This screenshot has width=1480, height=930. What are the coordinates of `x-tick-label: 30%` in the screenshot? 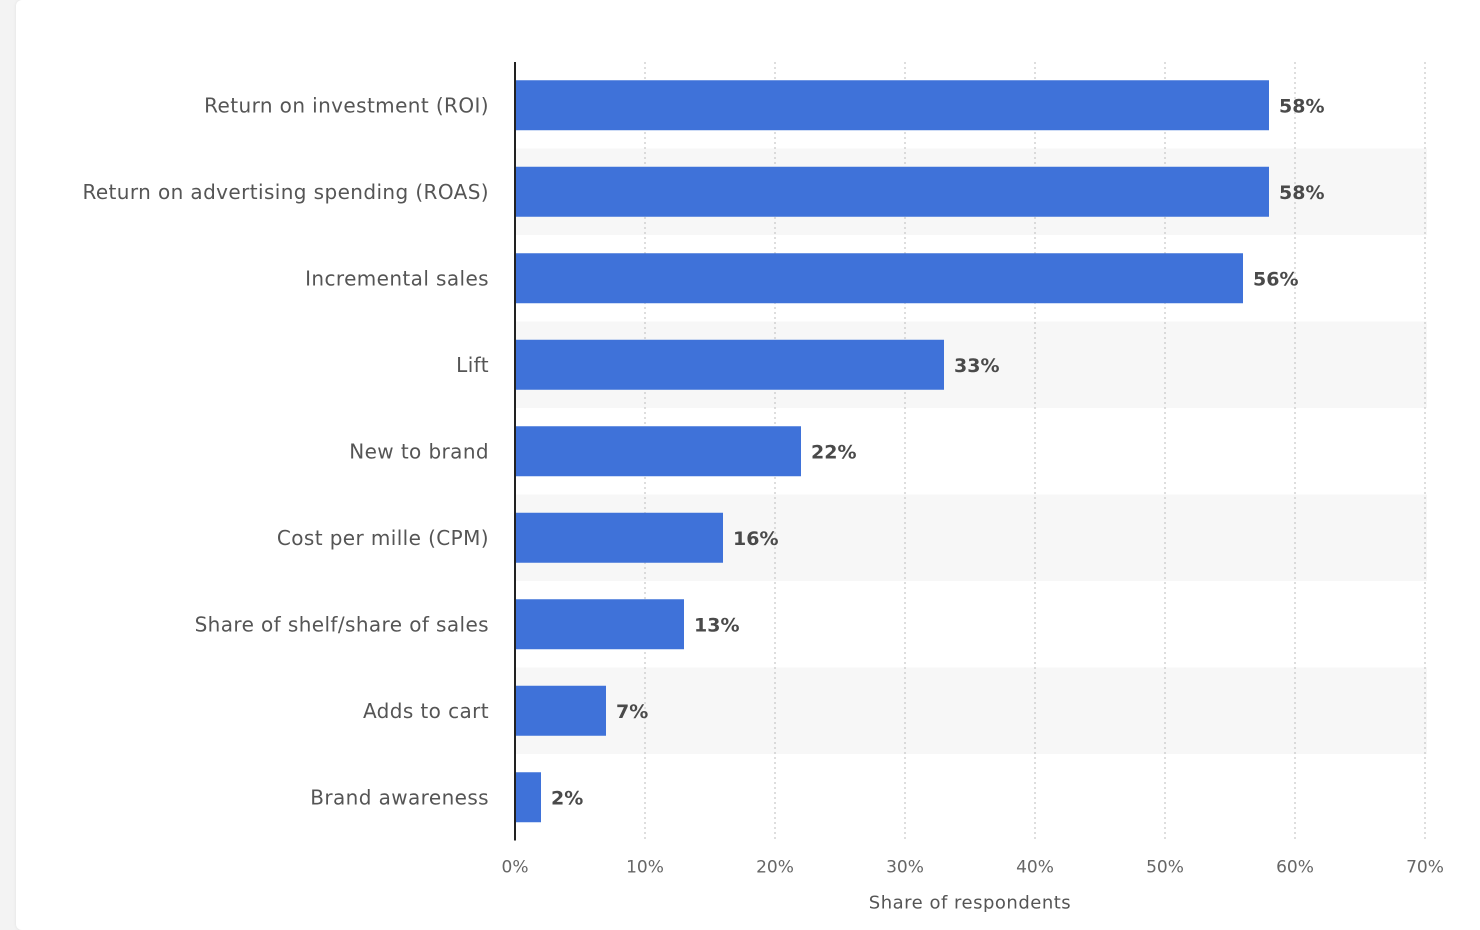 It's located at (905, 868).